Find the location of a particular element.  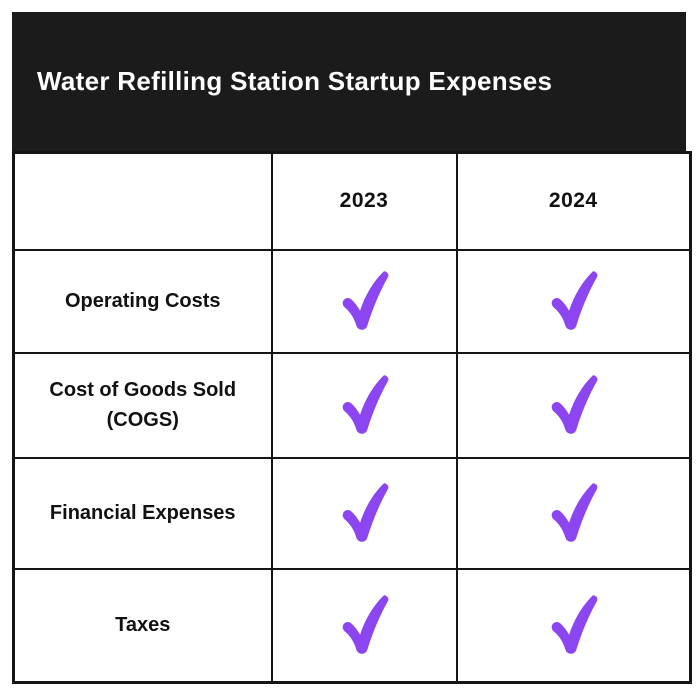

row-label: Financial Expenses is located at coordinates (142, 513).